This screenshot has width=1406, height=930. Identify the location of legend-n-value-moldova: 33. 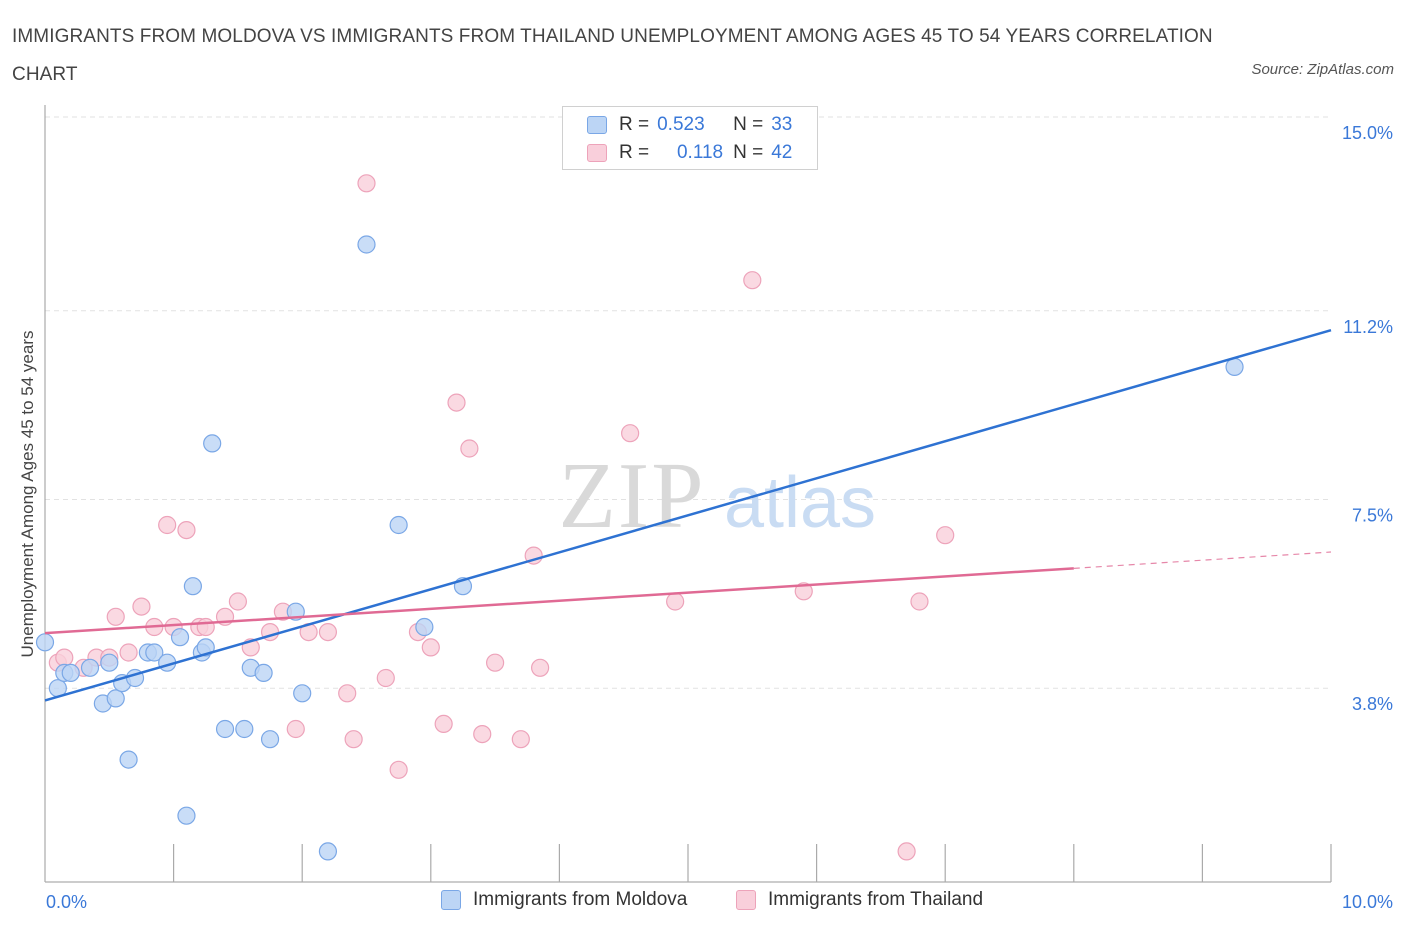
(782, 124).